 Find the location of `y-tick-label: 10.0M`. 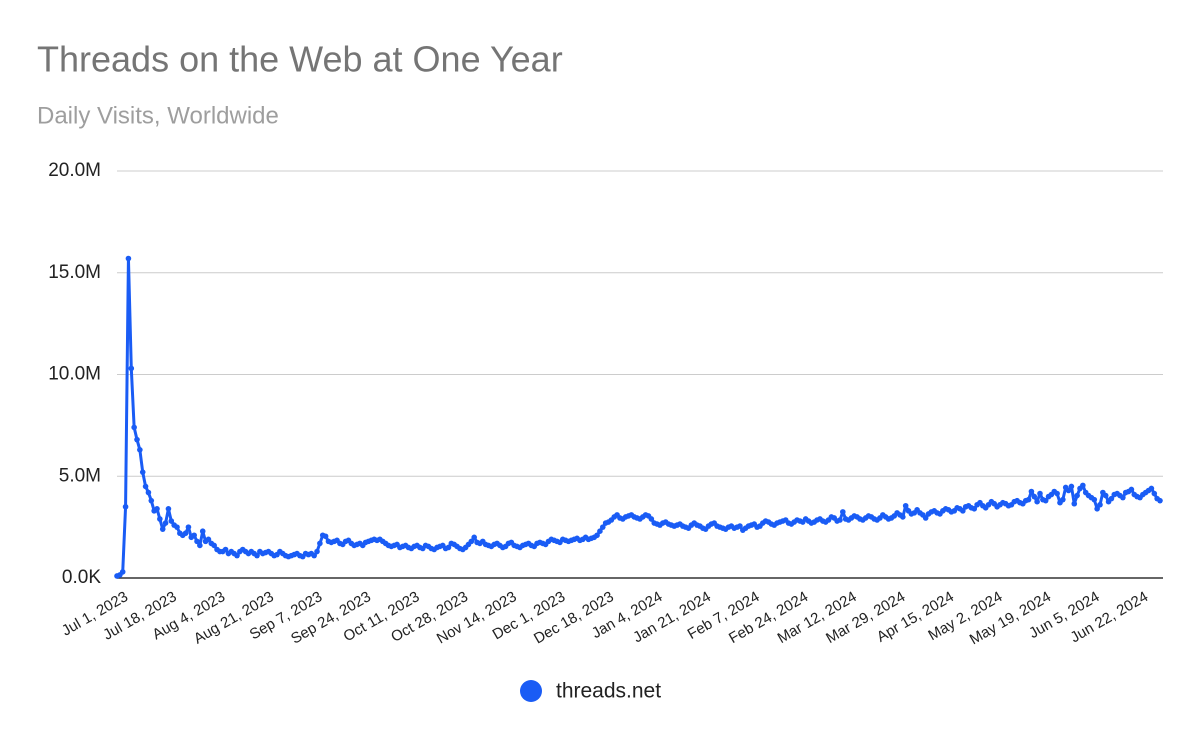

y-tick-label: 10.0M is located at coordinates (74, 374).